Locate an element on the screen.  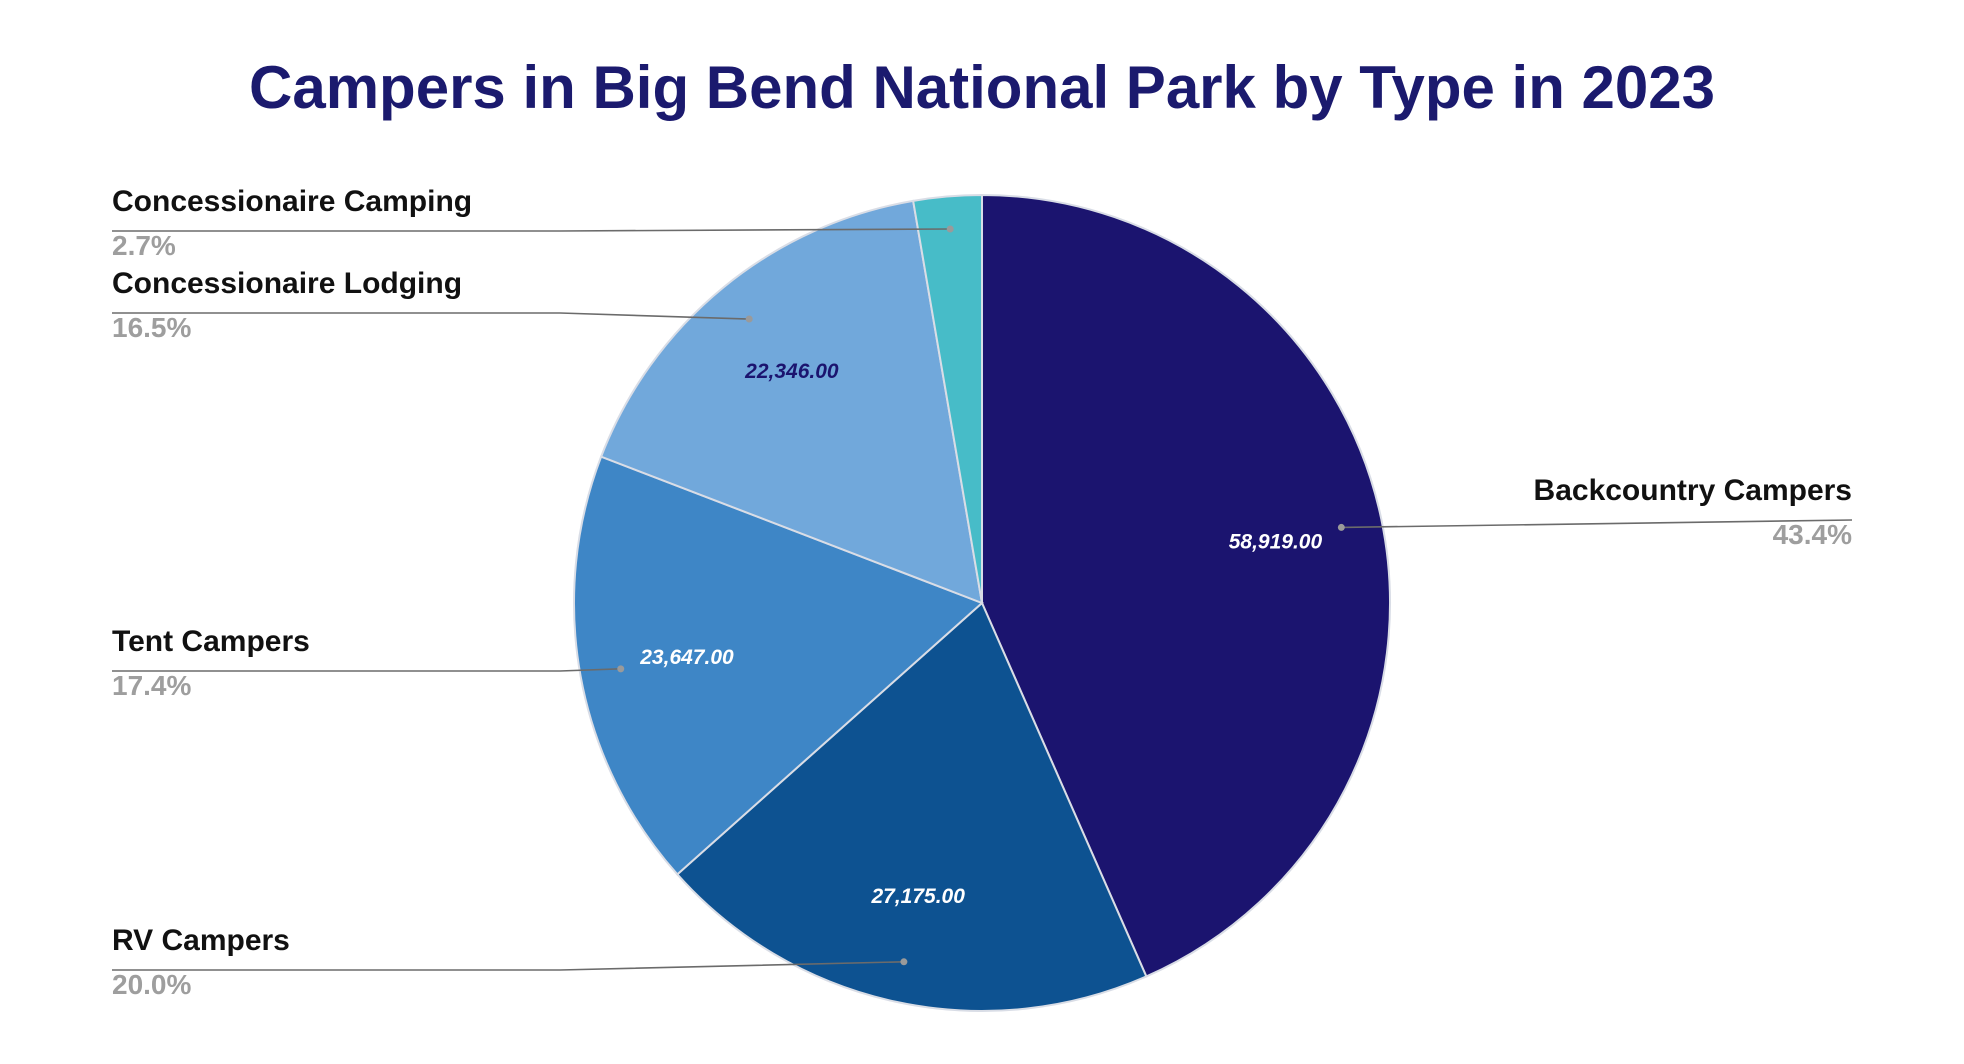
leader-line-backcountry-campers is located at coordinates (1597, 524).